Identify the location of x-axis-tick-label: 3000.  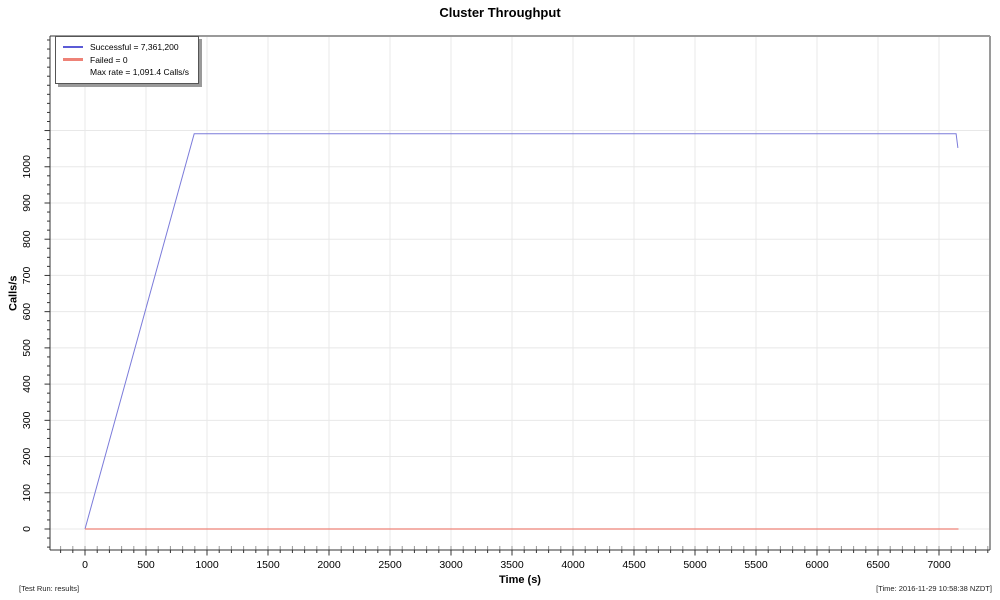
(451, 565).